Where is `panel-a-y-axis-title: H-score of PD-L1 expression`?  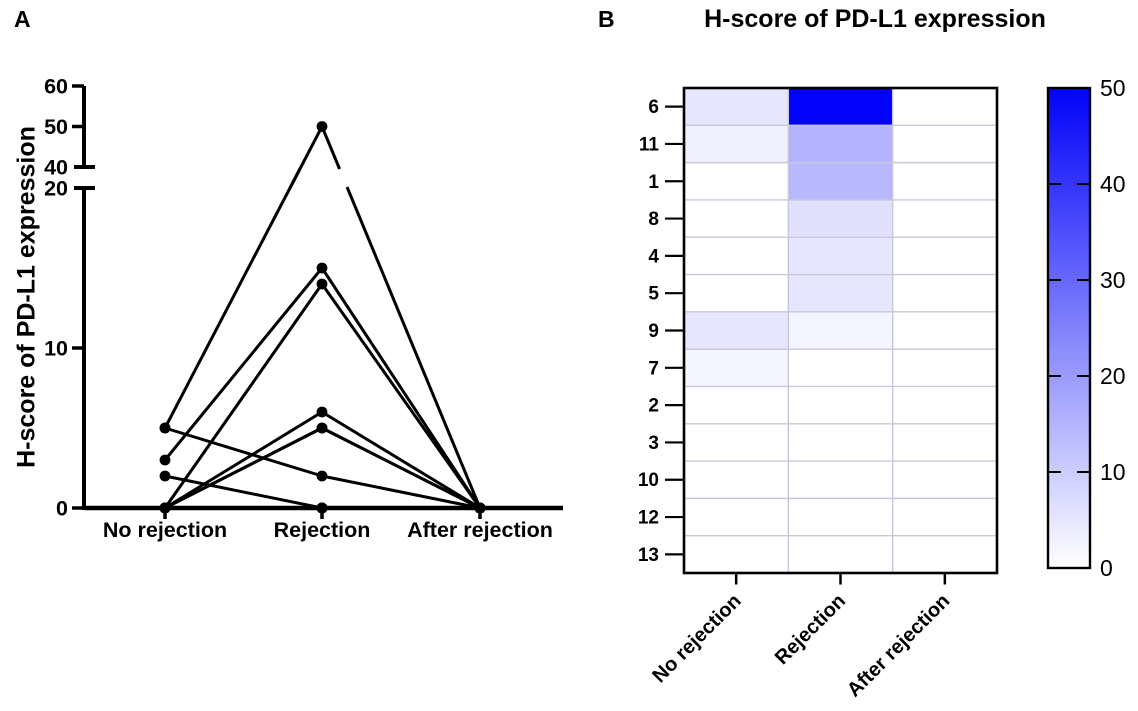 panel-a-y-axis-title: H-score of PD-L1 expression is located at coordinates (26, 297).